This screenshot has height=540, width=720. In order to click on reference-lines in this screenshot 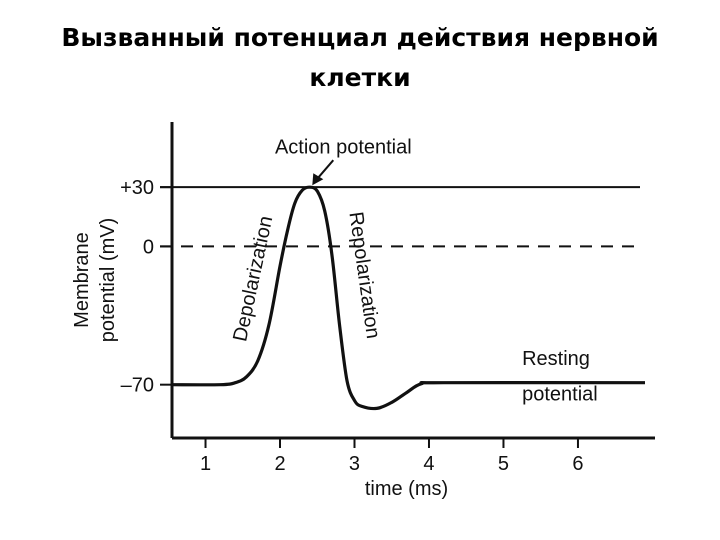, I will do `click(400, 217)`.